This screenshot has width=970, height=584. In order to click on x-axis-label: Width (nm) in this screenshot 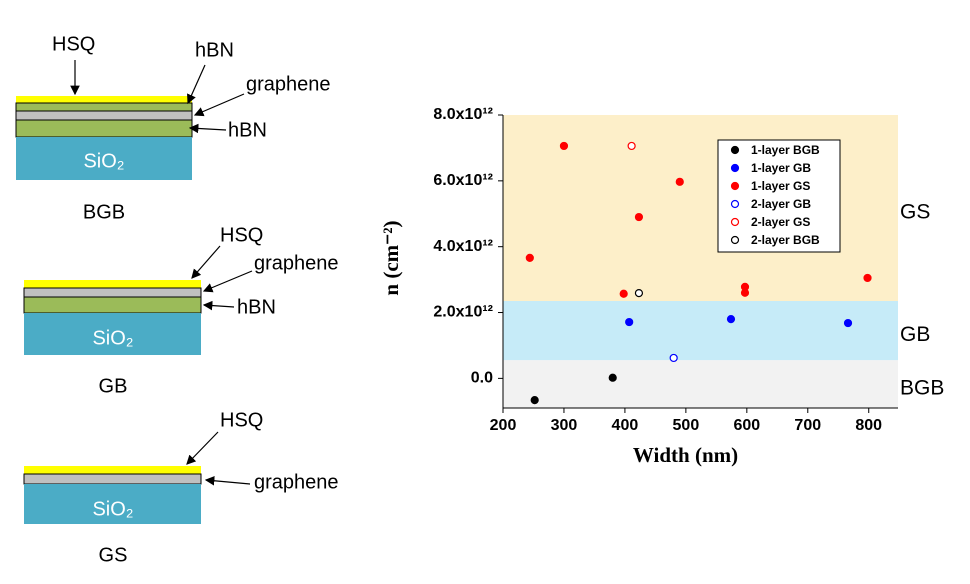, I will do `click(685, 455)`.